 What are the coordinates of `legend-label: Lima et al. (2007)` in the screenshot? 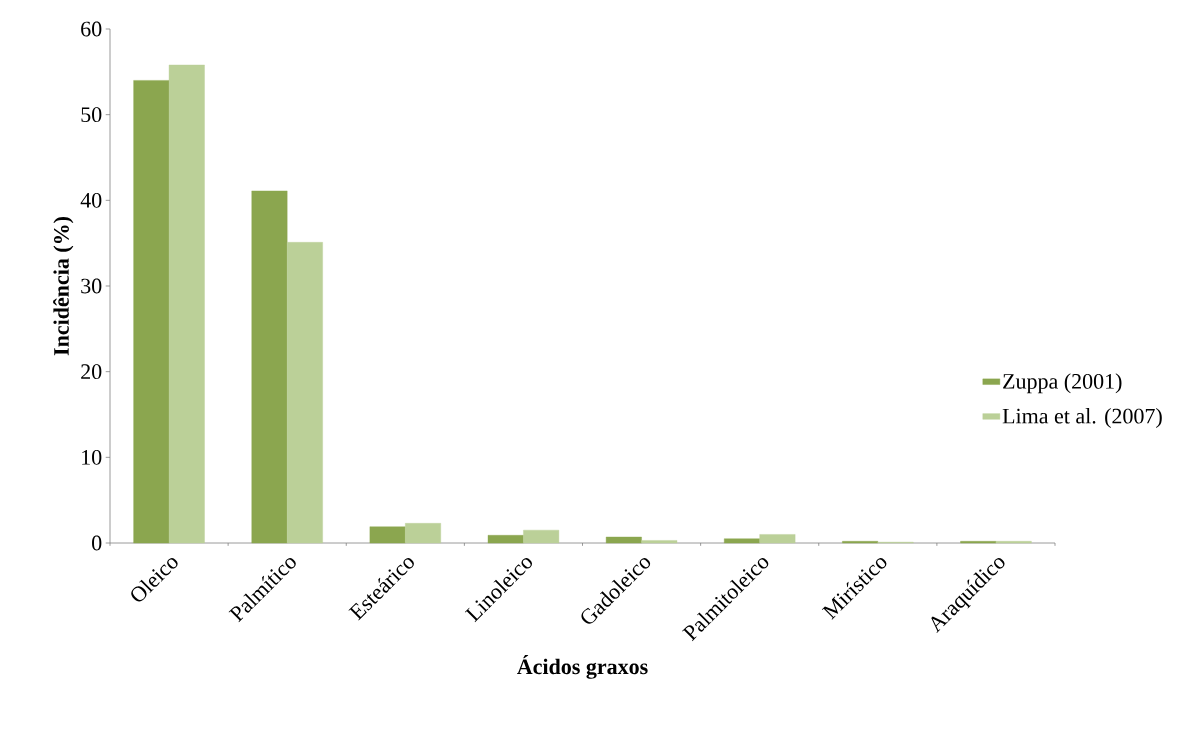 It's located at (1082, 418).